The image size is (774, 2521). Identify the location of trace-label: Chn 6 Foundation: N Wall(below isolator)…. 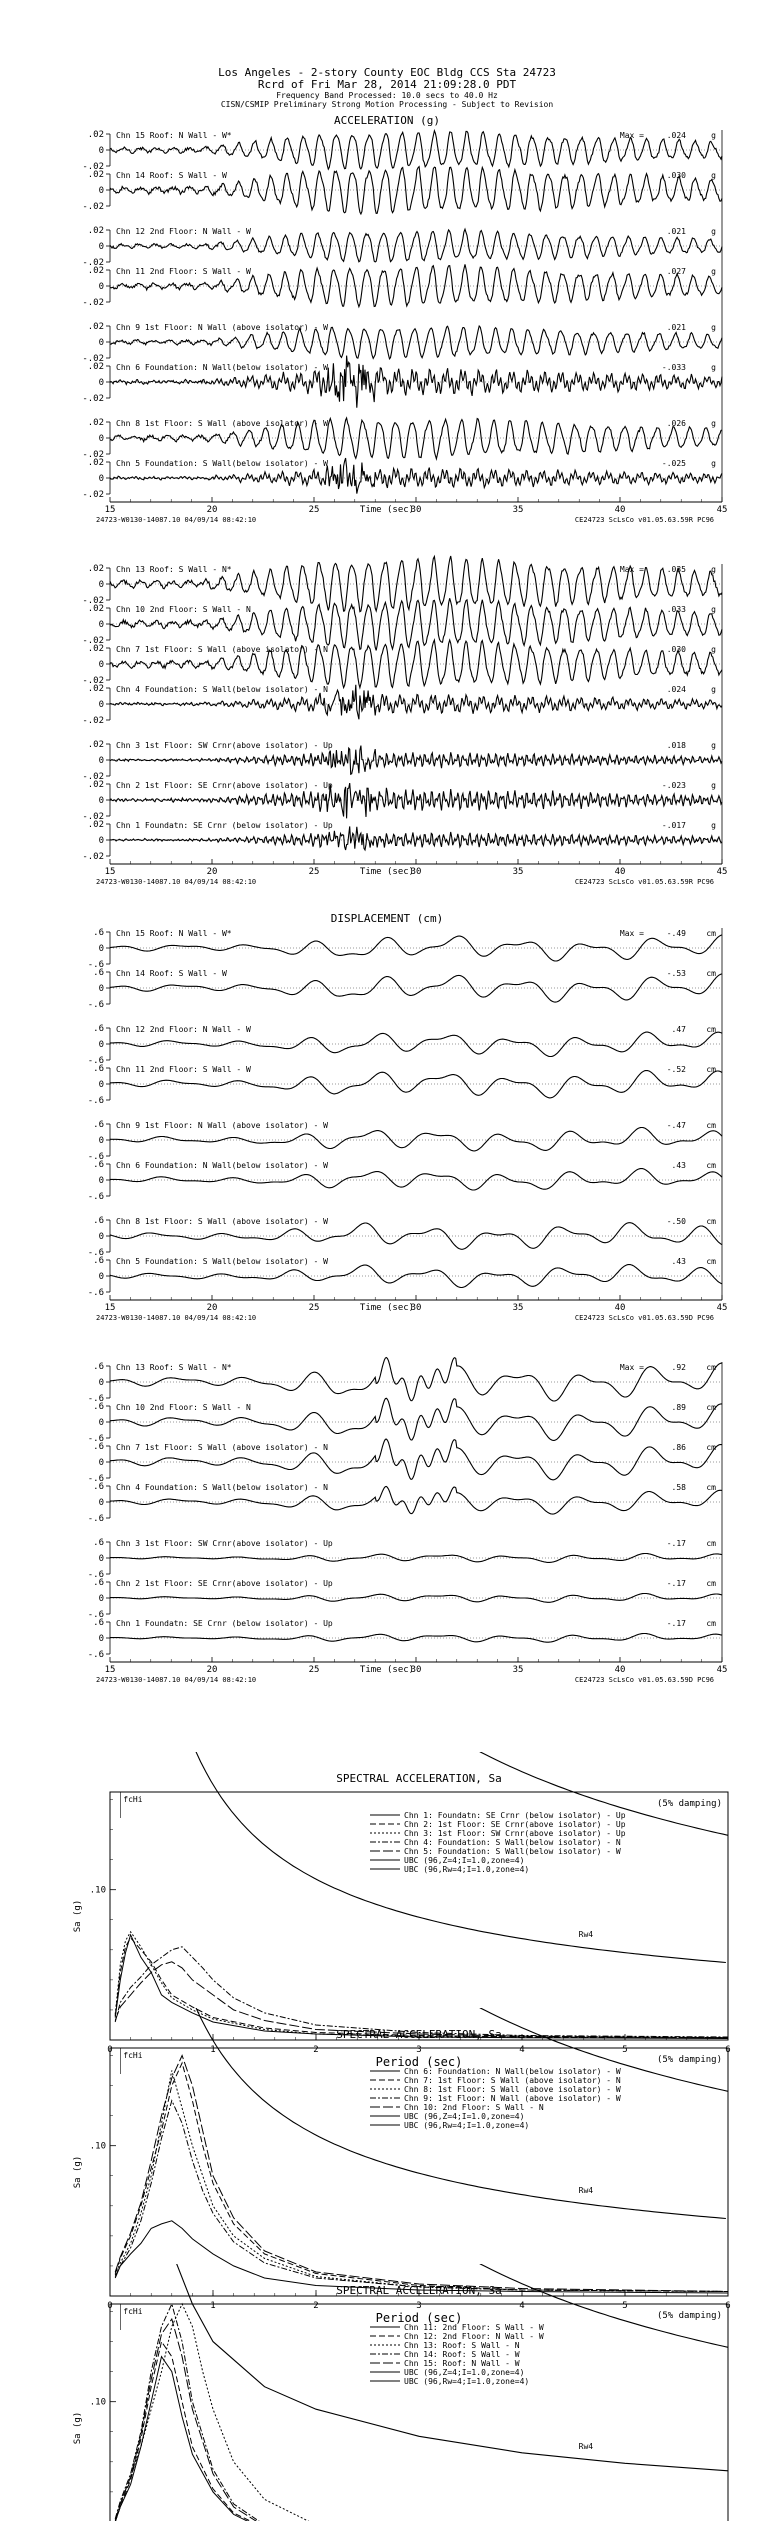
(222, 367).